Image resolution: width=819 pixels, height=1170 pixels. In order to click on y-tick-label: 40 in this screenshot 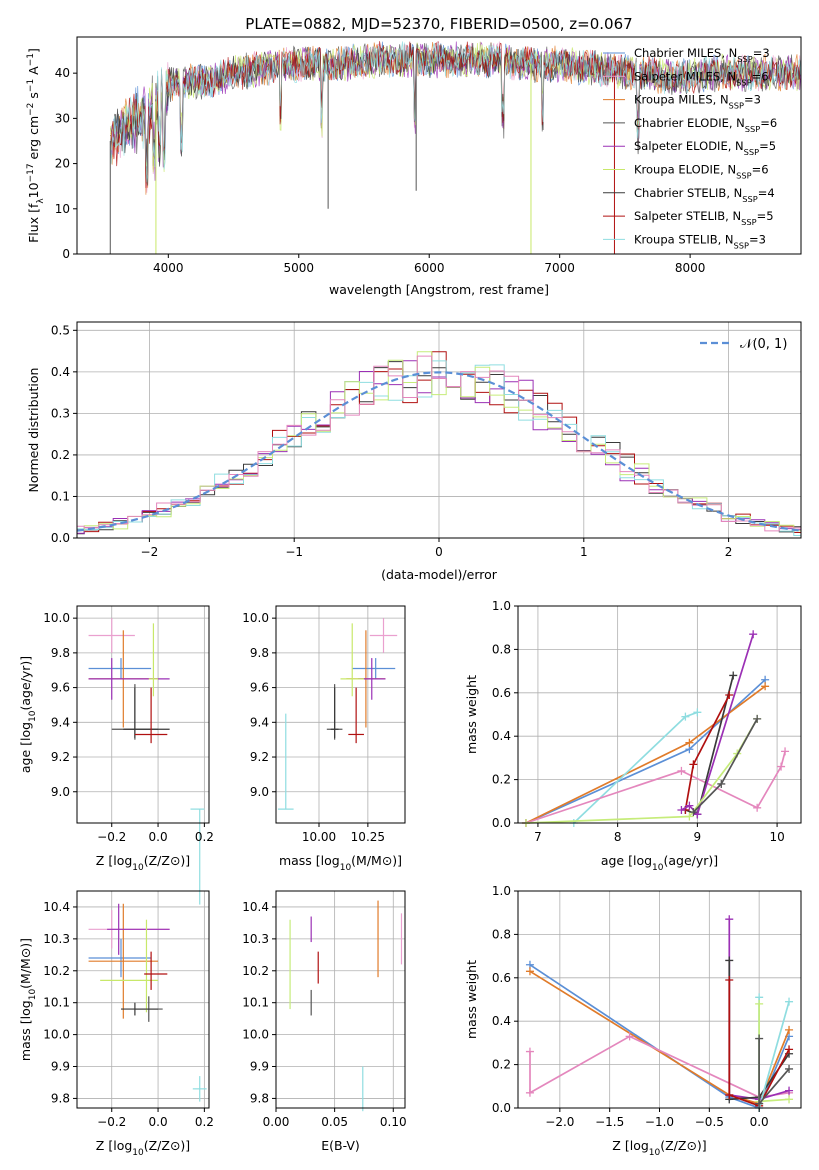, I will do `click(62, 73)`.